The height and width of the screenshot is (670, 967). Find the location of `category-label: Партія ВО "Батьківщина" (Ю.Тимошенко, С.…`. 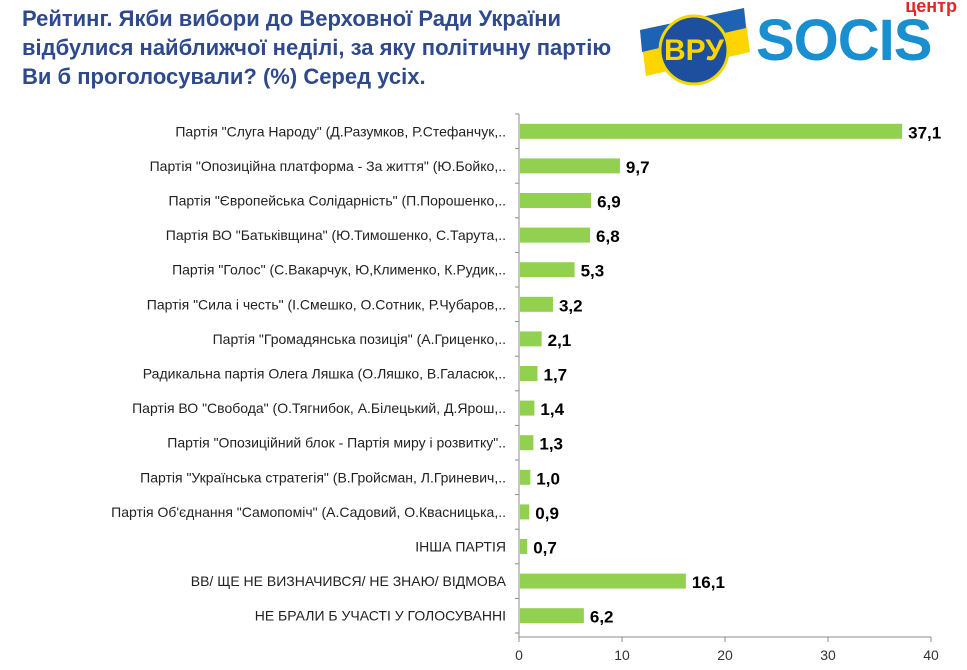

category-label: Партія ВО "Батьківщина" (Ю.Тимошенко, С.… is located at coordinates (336, 235).